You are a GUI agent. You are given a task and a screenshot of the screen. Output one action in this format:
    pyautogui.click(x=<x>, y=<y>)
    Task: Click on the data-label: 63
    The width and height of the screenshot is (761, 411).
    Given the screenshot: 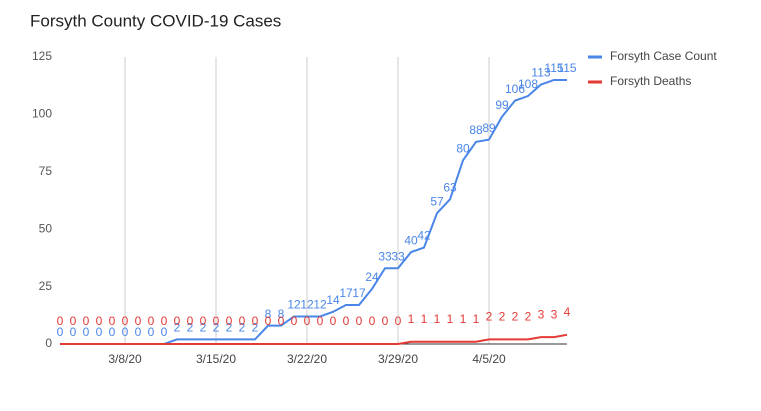 What is the action you would take?
    pyautogui.click(x=450, y=188)
    